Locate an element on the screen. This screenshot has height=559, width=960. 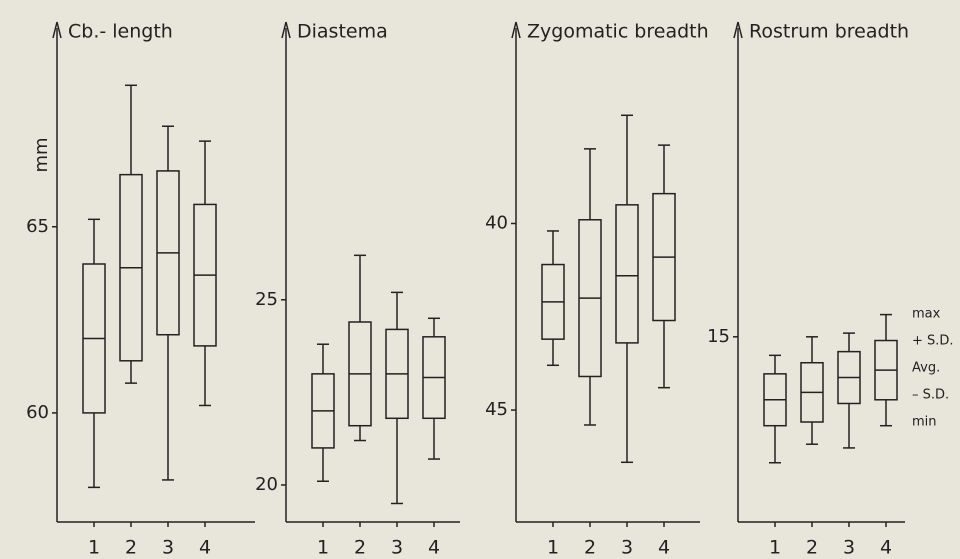
y-tick-label: 65 is located at coordinates (37, 226).